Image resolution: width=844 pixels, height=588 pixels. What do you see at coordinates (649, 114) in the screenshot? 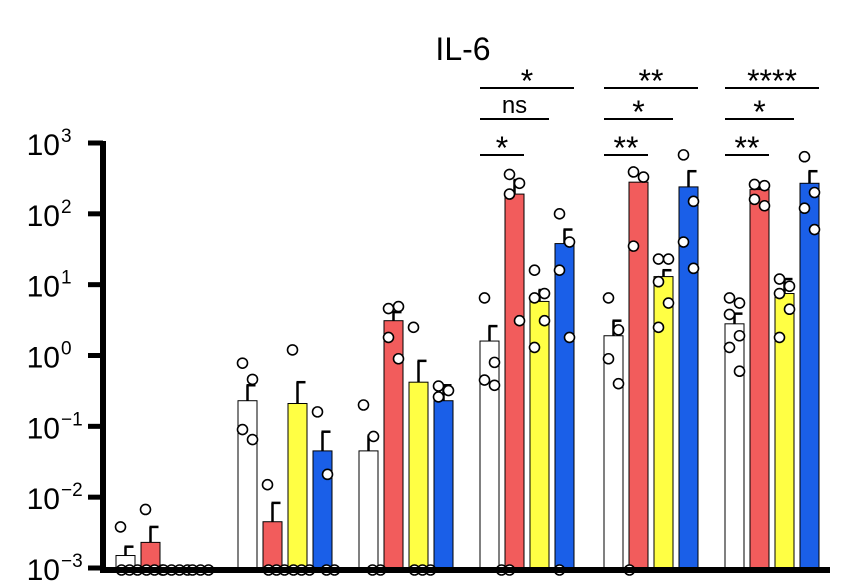
I see `significance-annotations: *ns*************` at bounding box center [649, 114].